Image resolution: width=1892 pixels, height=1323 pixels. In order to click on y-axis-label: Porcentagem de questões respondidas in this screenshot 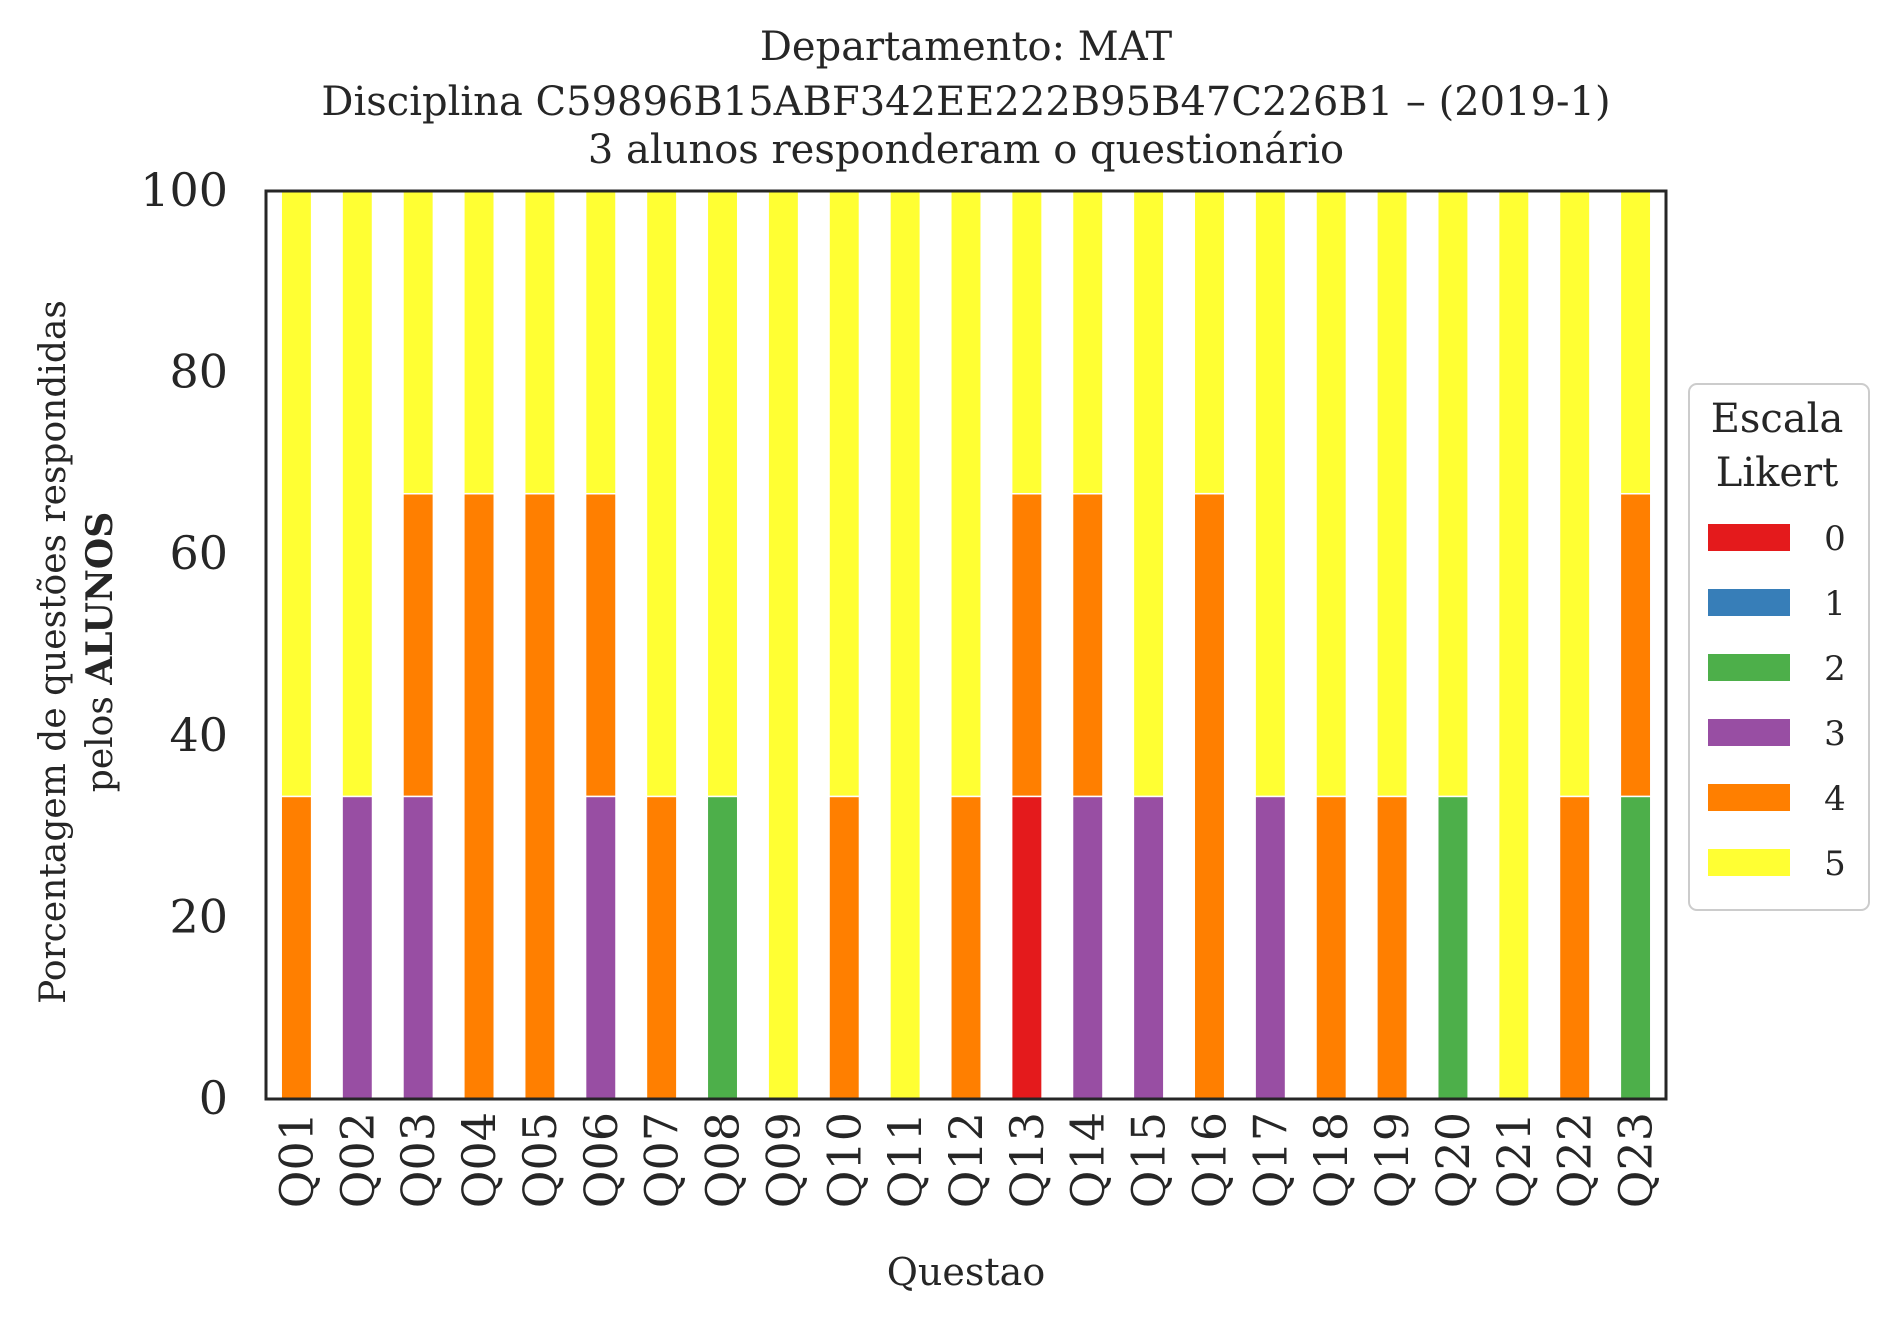, I will do `click(53, 652)`.